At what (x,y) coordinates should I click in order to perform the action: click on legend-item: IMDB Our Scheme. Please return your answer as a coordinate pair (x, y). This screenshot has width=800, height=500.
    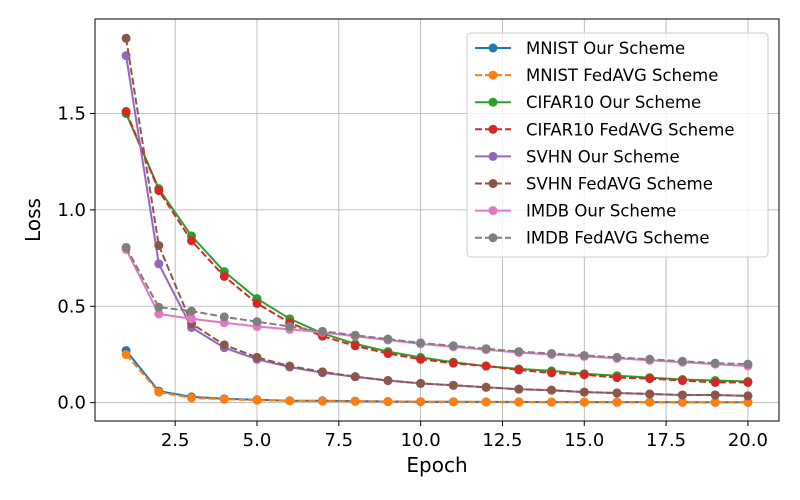
    Looking at the image, I should click on (575, 211).